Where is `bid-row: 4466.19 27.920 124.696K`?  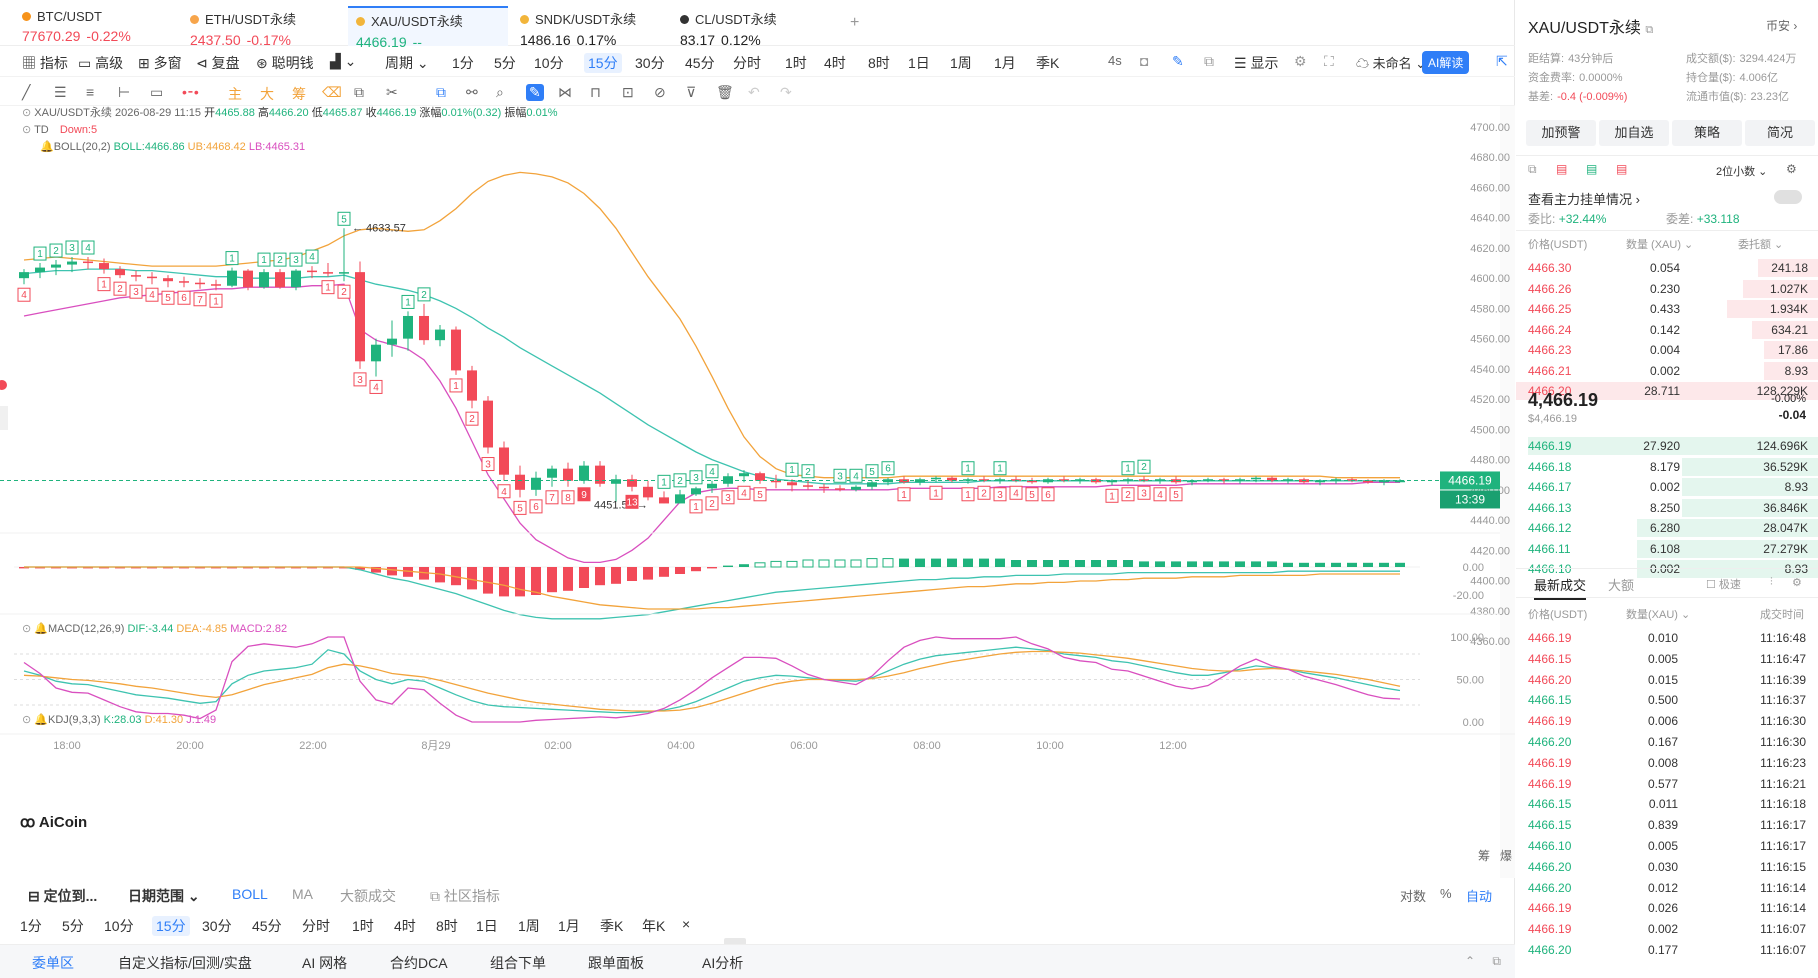 bid-row: 4466.19 27.920 124.696K is located at coordinates (1667, 446).